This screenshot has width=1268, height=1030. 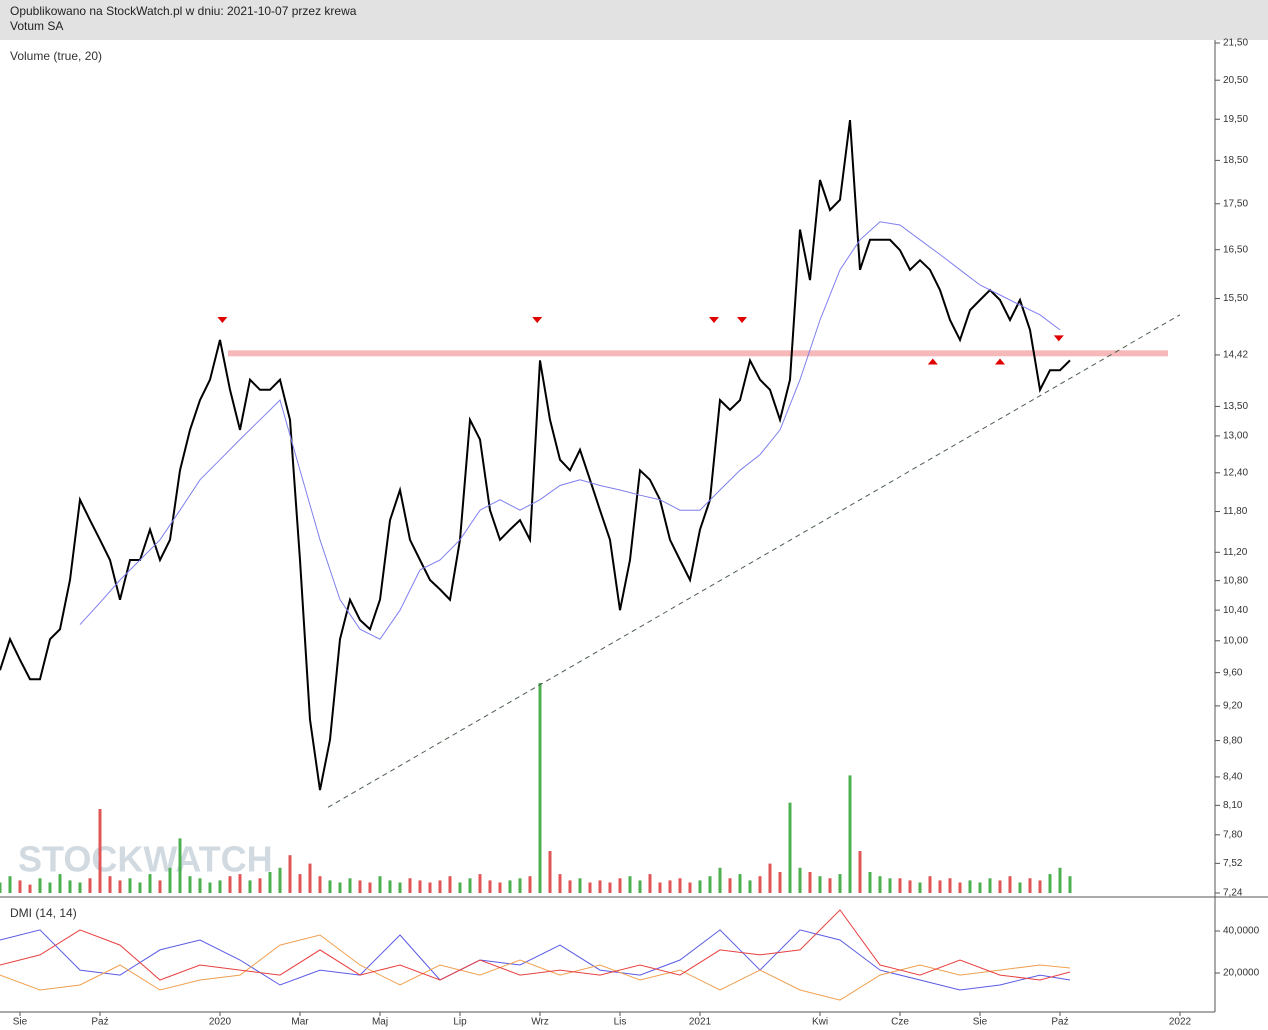 What do you see at coordinates (1235, 552) in the screenshot?
I see `y-tick-label: 11,20` at bounding box center [1235, 552].